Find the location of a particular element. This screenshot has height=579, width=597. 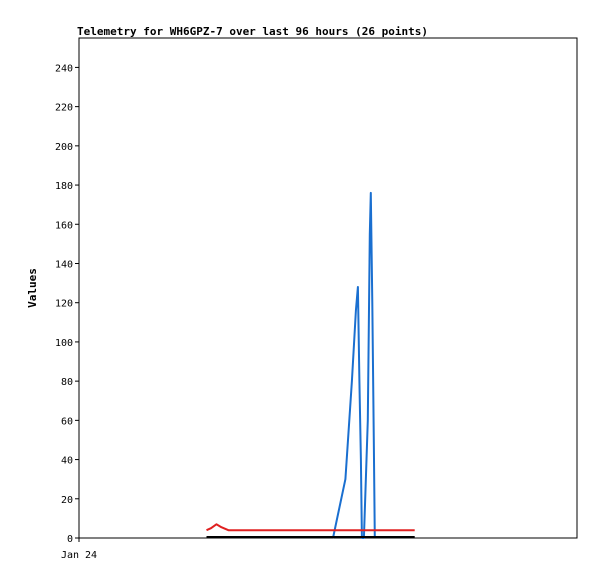

y-tick-label: 160 is located at coordinates (64, 225).